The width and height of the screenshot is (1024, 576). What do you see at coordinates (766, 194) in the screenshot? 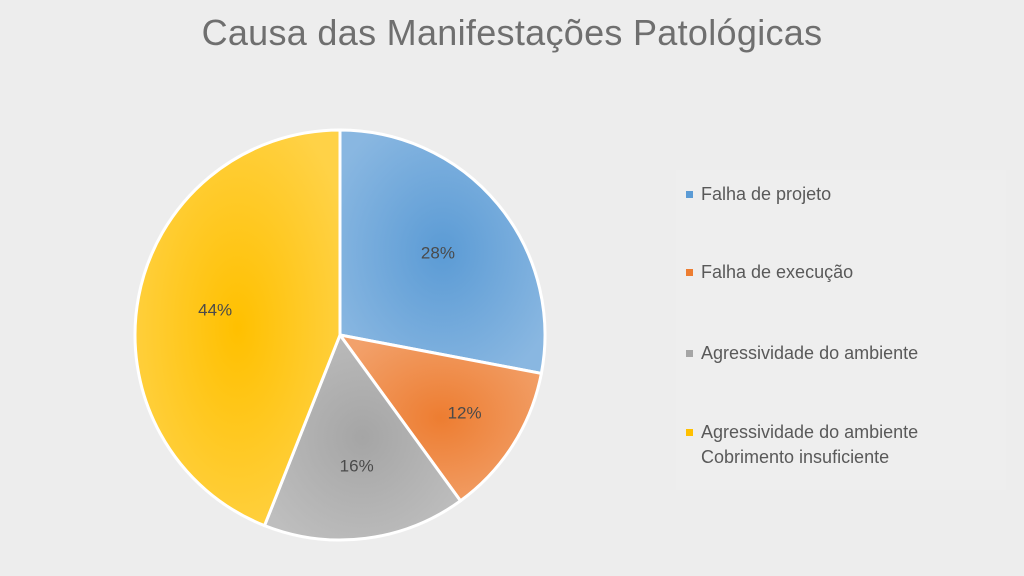
I see `legend-label: Falha de projeto` at bounding box center [766, 194].